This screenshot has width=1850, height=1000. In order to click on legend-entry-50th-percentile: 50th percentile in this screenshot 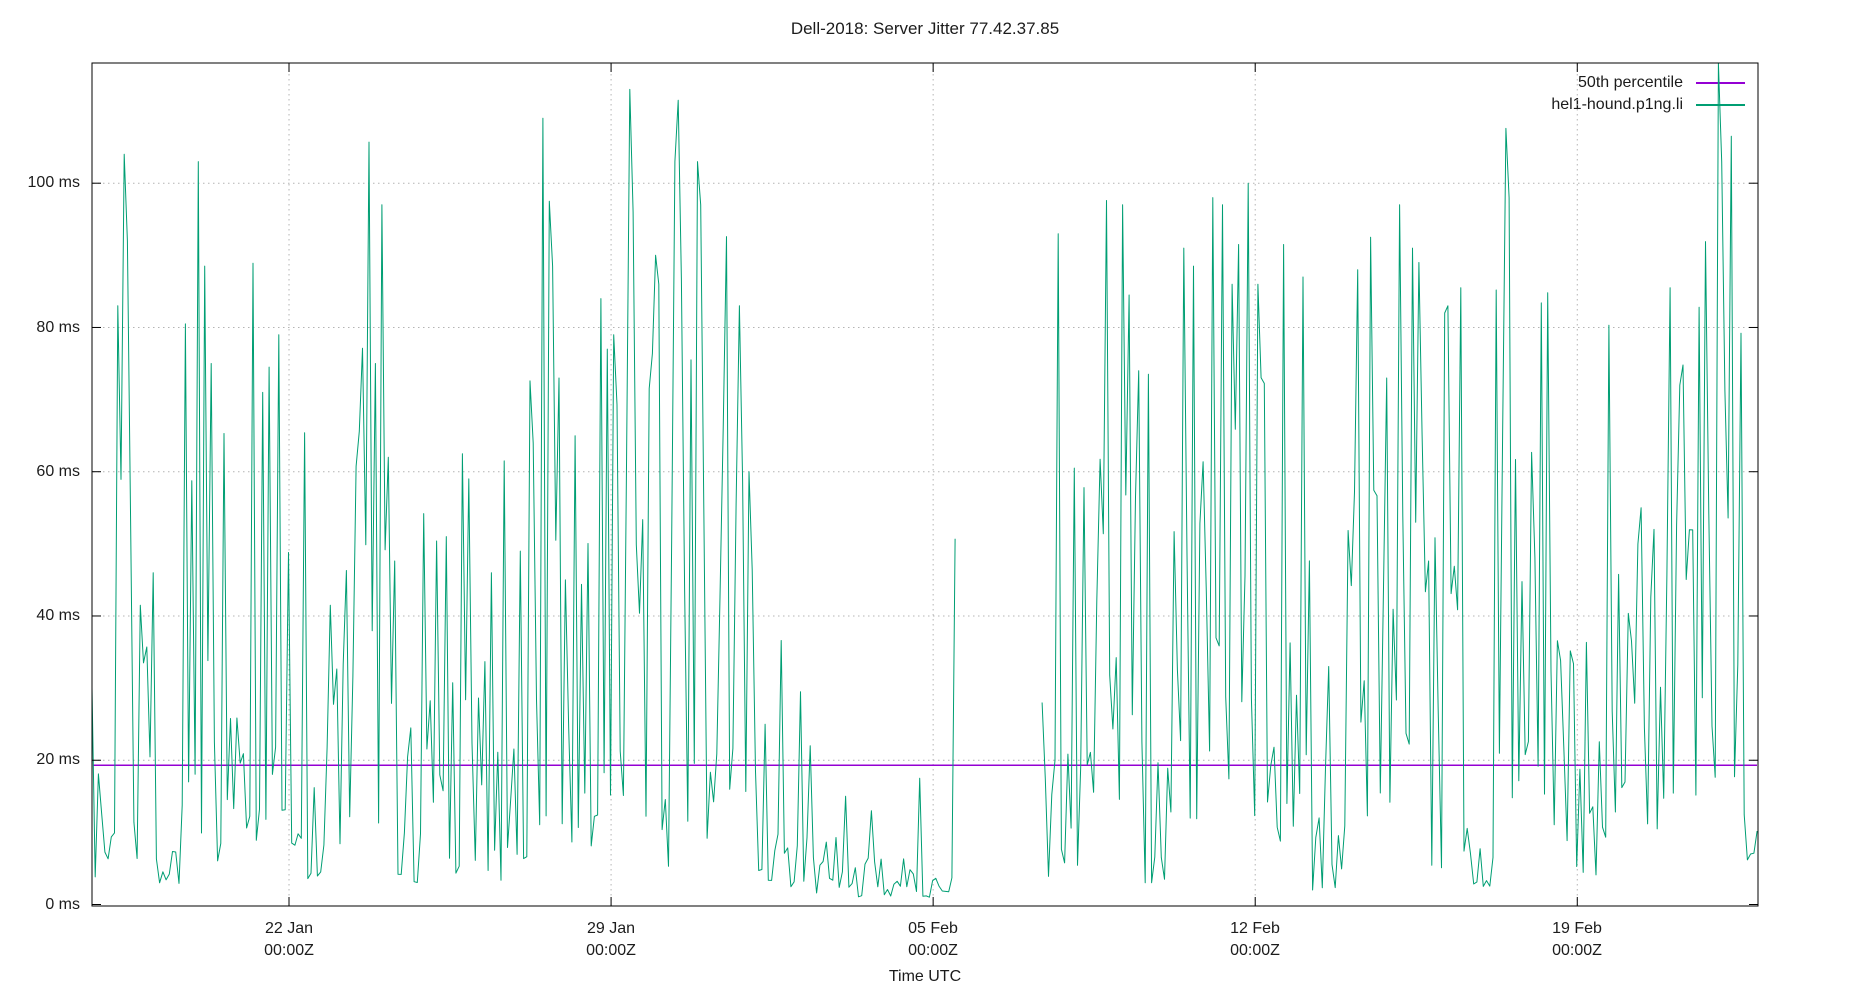, I will do `click(1648, 83)`.